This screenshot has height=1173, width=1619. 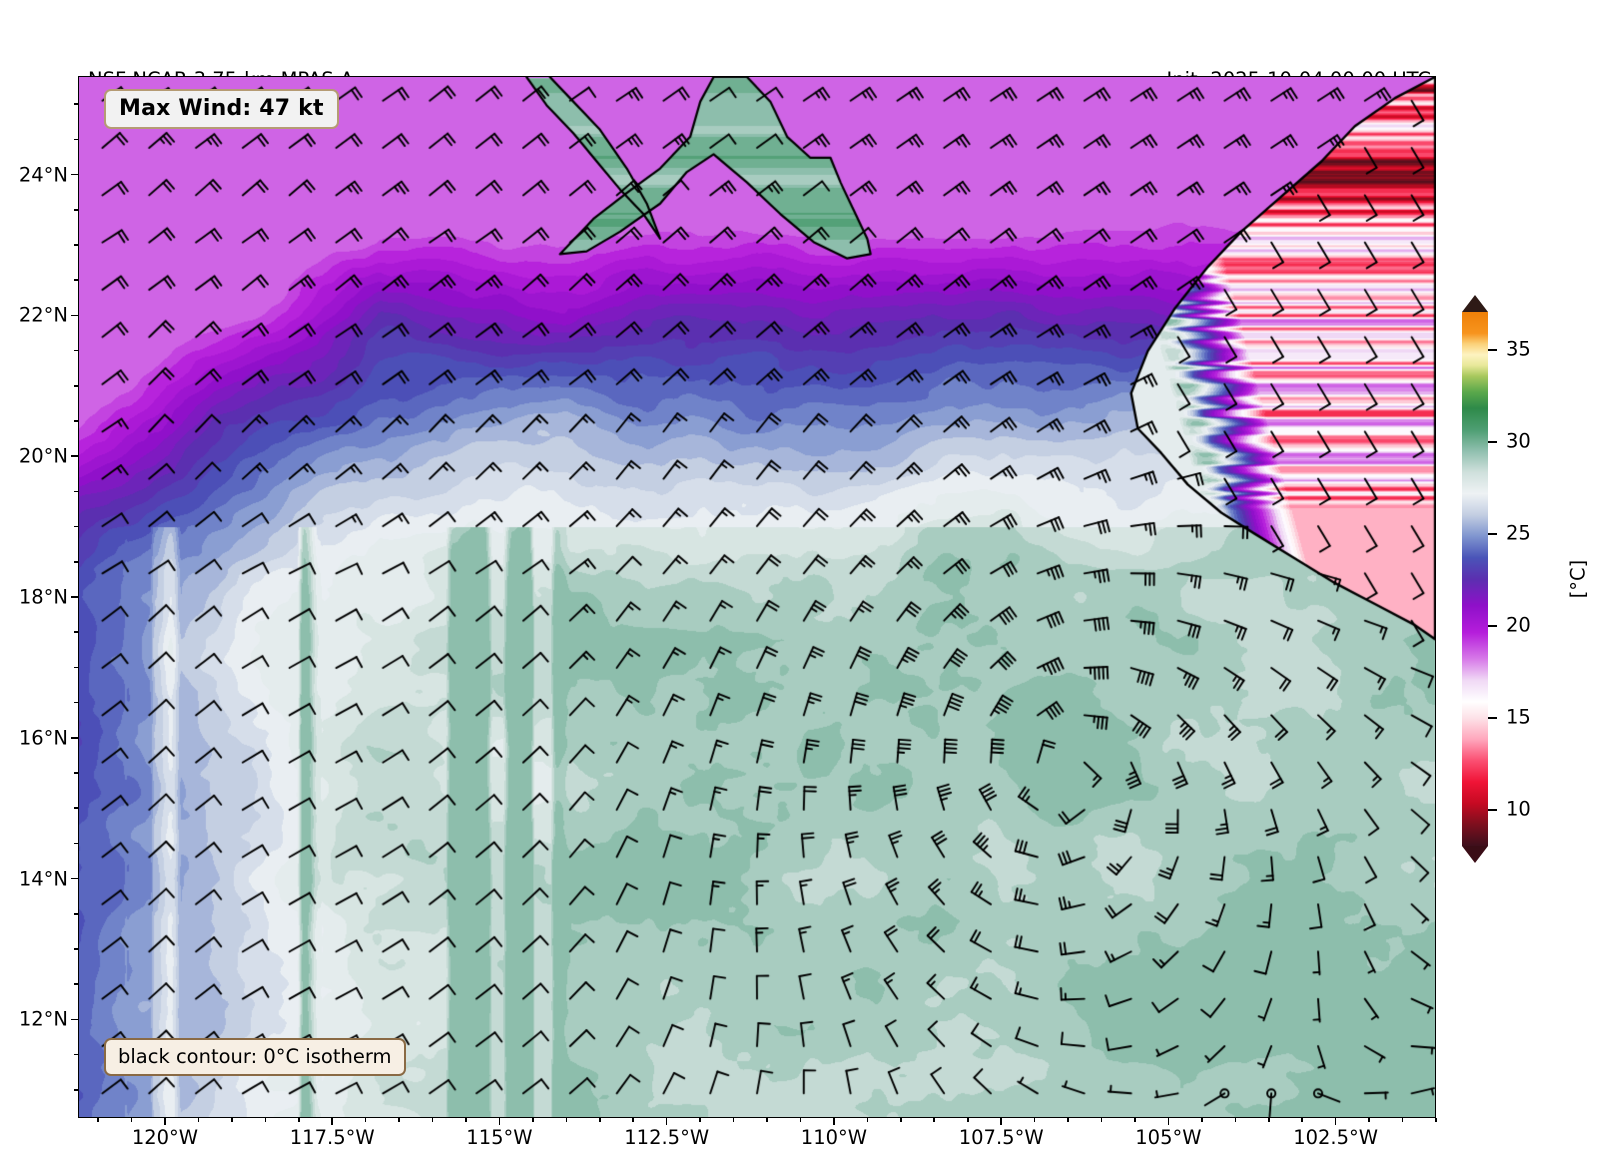 What do you see at coordinates (1518, 533) in the screenshot?
I see `colorbar-tick-label: 25` at bounding box center [1518, 533].